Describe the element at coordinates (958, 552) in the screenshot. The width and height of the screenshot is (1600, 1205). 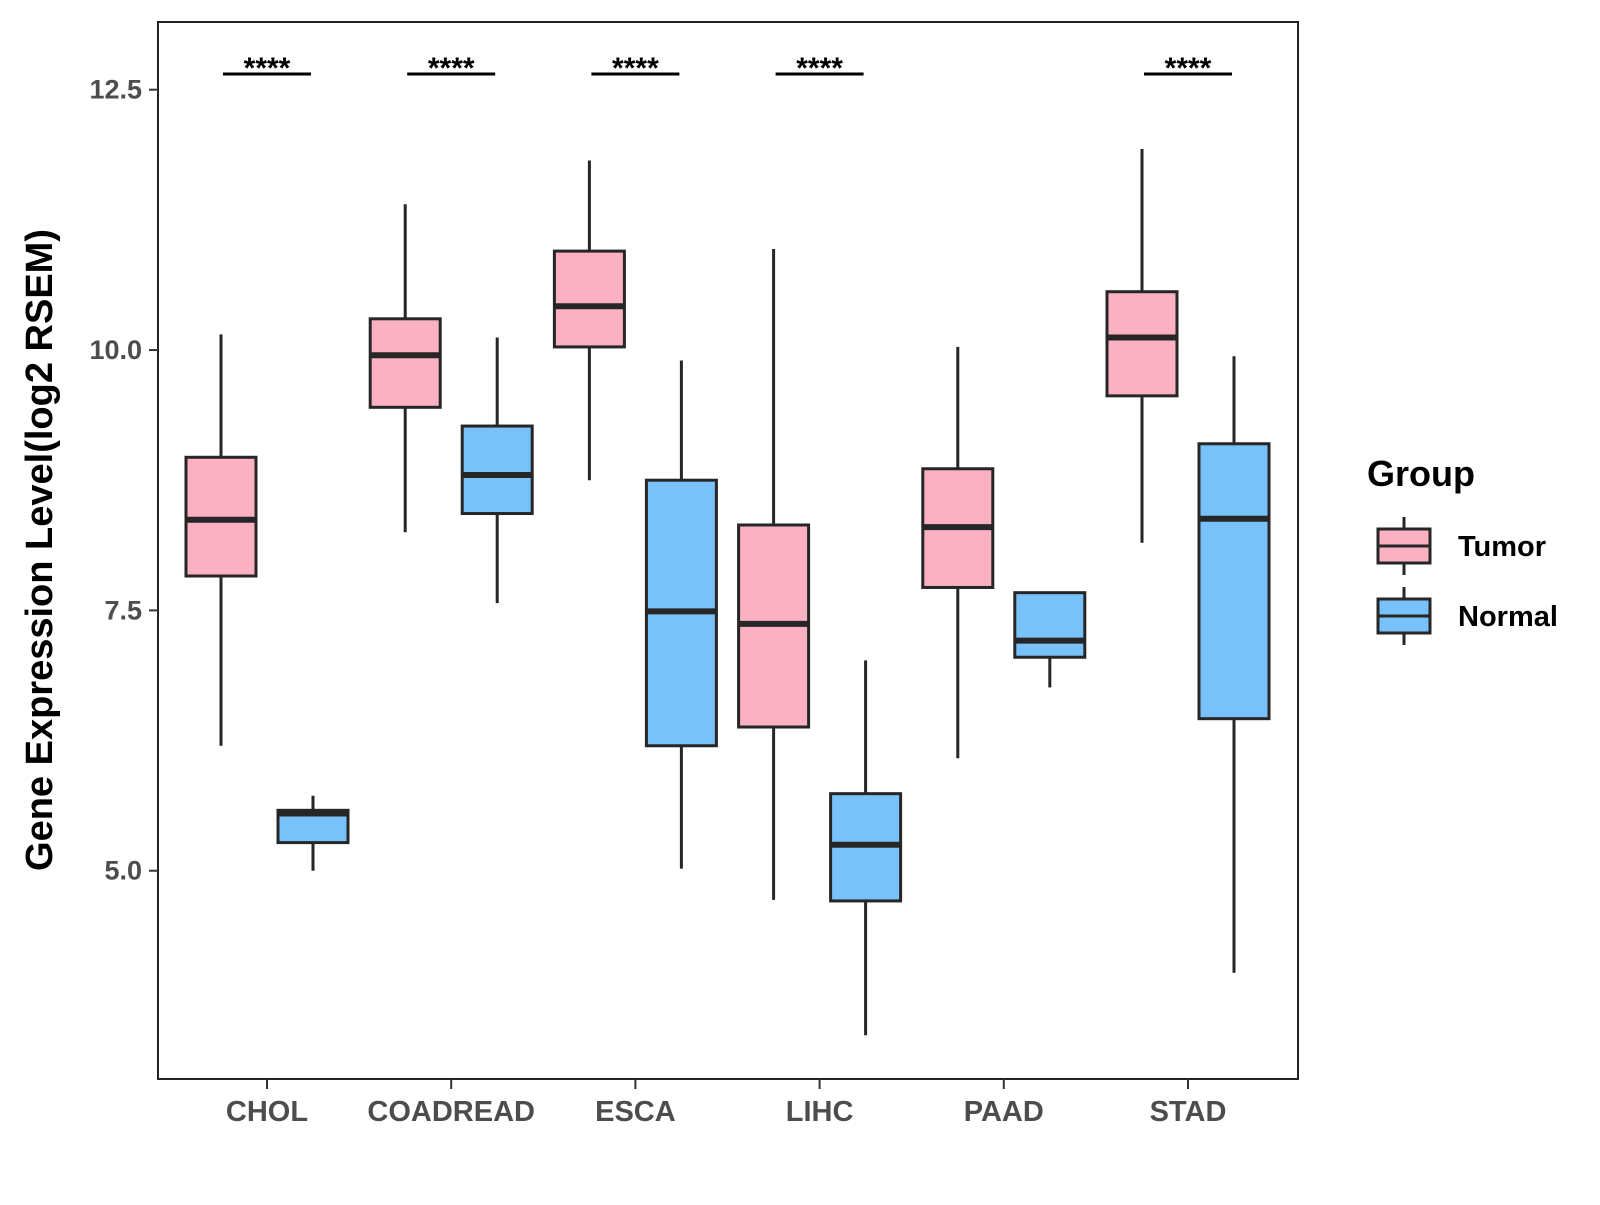
I see `box-tumor-paad` at that location.